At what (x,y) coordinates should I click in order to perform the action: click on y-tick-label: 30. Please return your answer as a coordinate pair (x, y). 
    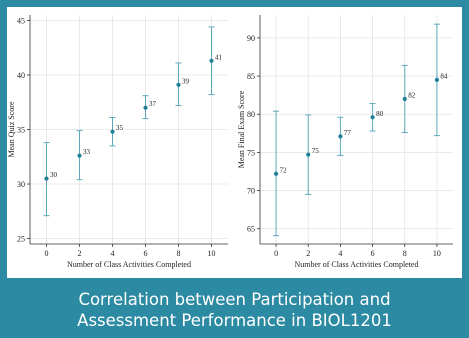
    Looking at the image, I should click on (21, 184).